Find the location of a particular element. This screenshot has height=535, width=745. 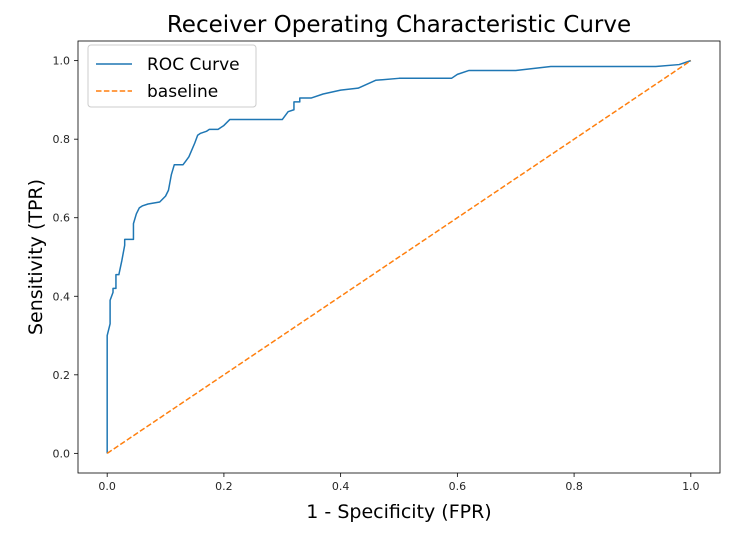

y-tick-label: 1.0 is located at coordinates (62, 61).